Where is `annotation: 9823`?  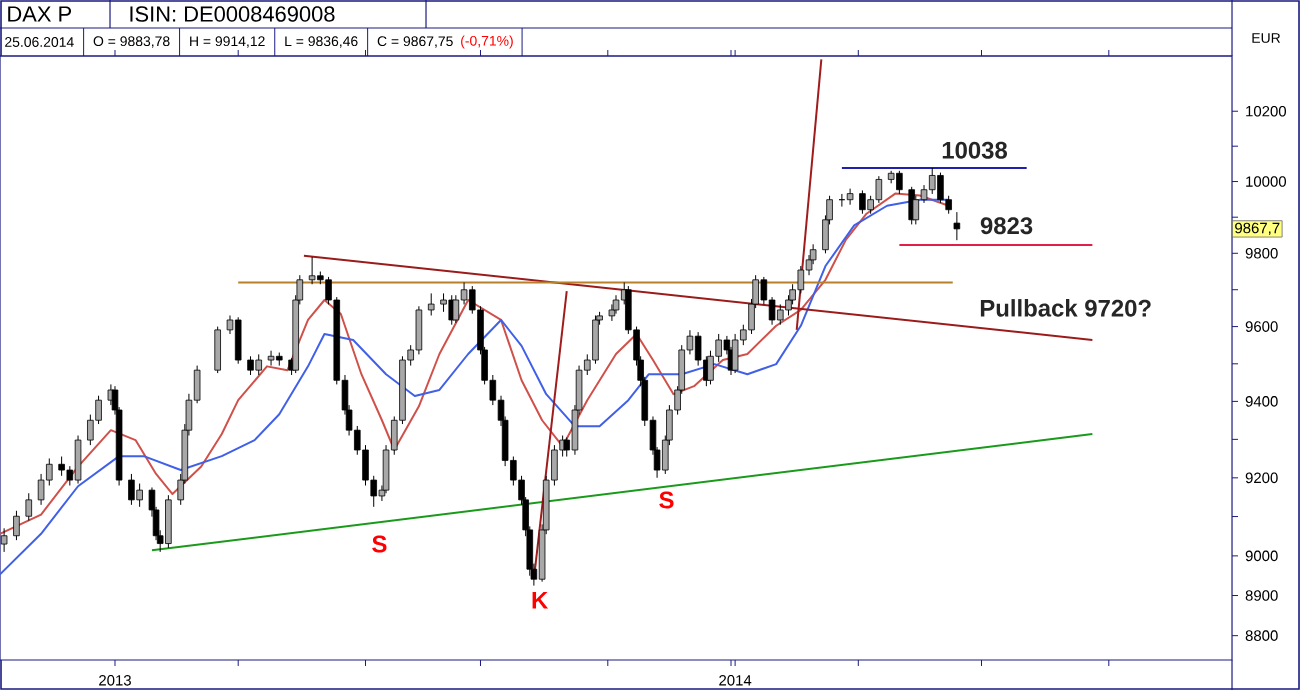
annotation: 9823 is located at coordinates (1006, 226).